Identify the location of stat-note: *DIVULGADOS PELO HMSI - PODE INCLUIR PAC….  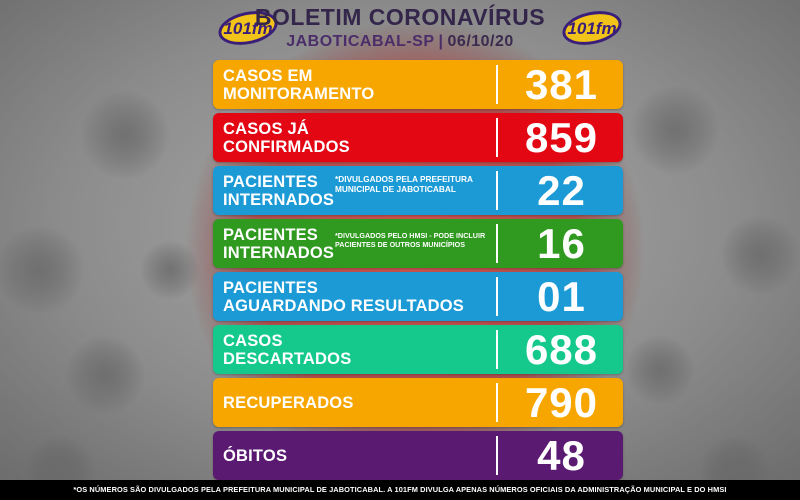
(410, 240).